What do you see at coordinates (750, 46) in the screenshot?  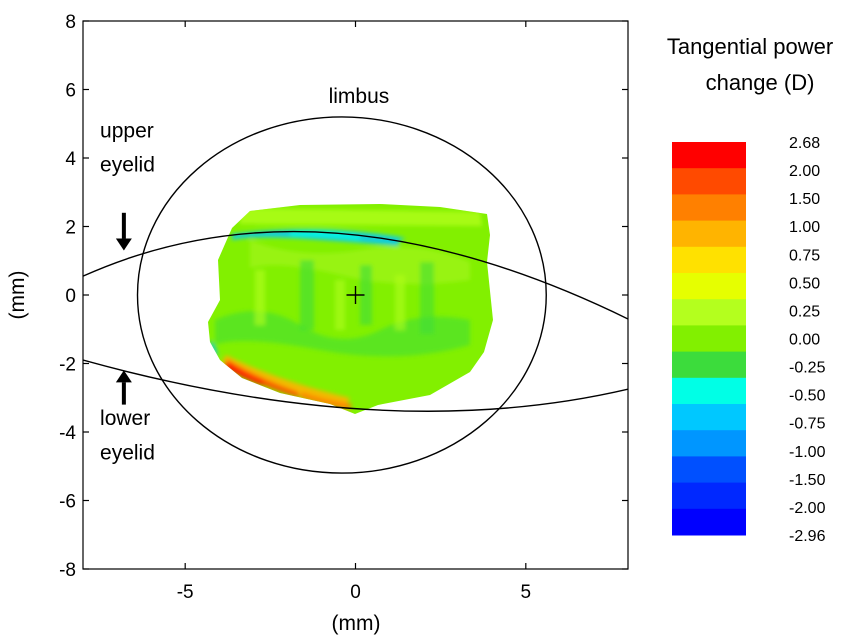 I see `colorbar-title-line-1: Tangential power` at bounding box center [750, 46].